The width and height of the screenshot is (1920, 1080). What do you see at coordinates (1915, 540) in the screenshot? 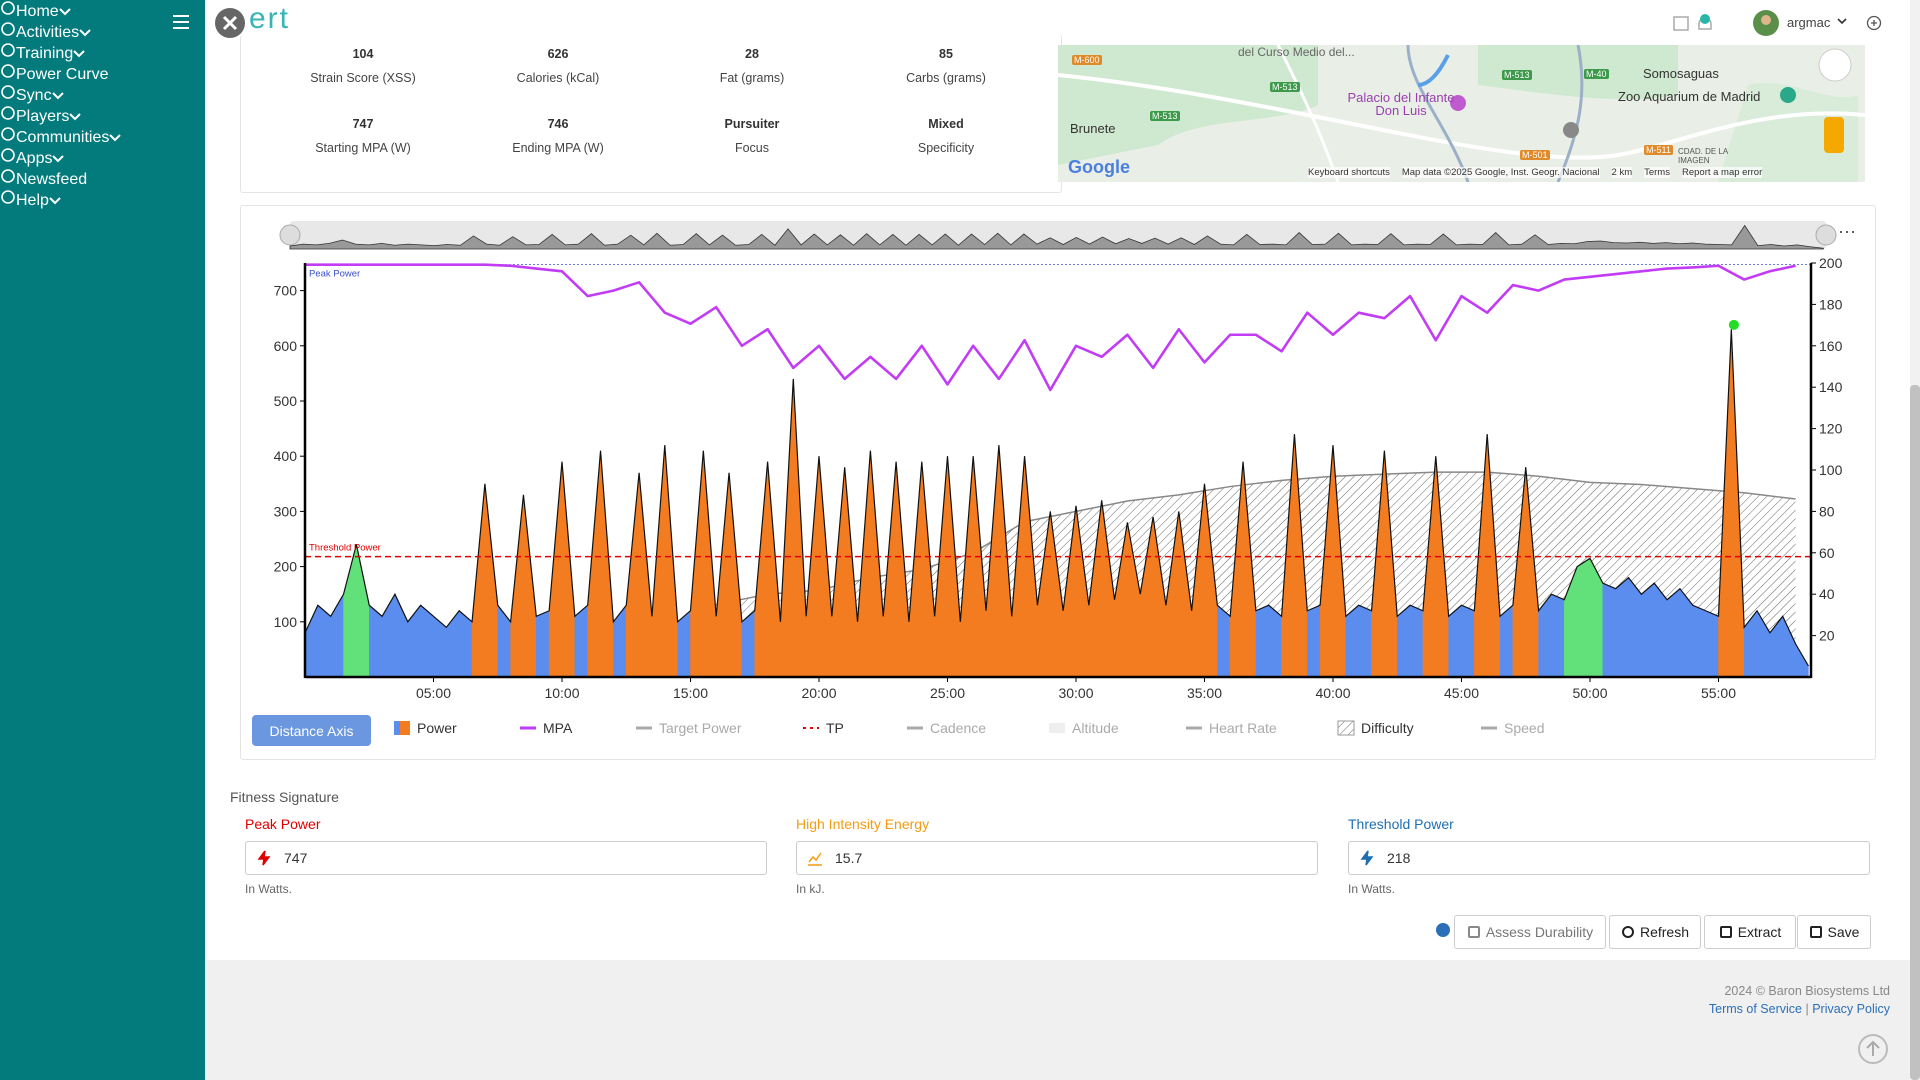
I see `scrollbar` at bounding box center [1915, 540].